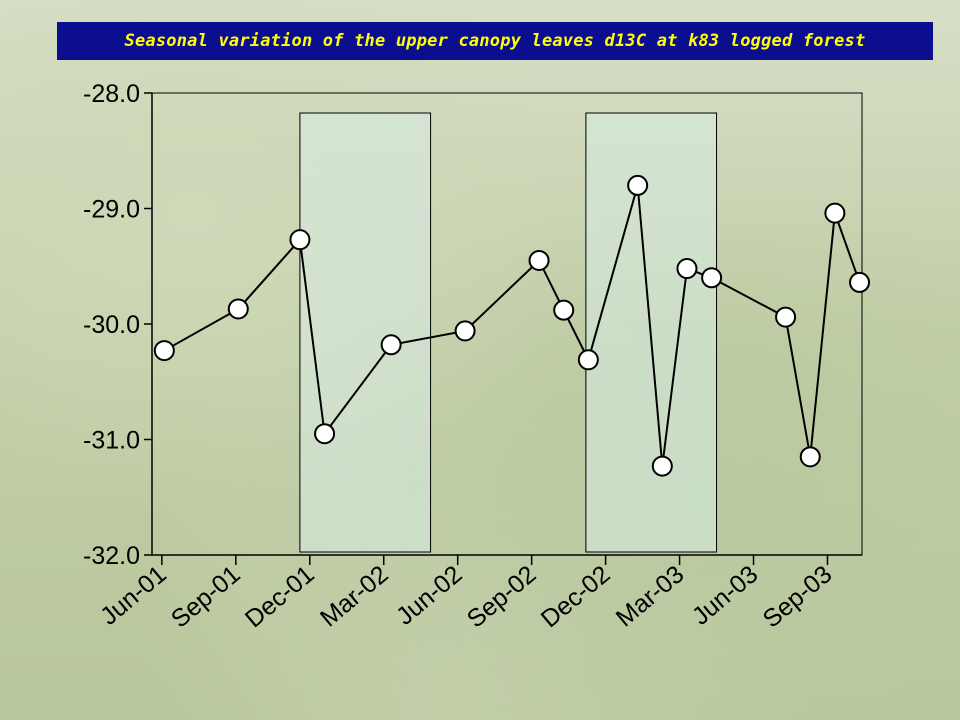 The width and height of the screenshot is (960, 720). Describe the element at coordinates (111, 94) in the screenshot. I see `y-tick-label: -28.0` at that location.